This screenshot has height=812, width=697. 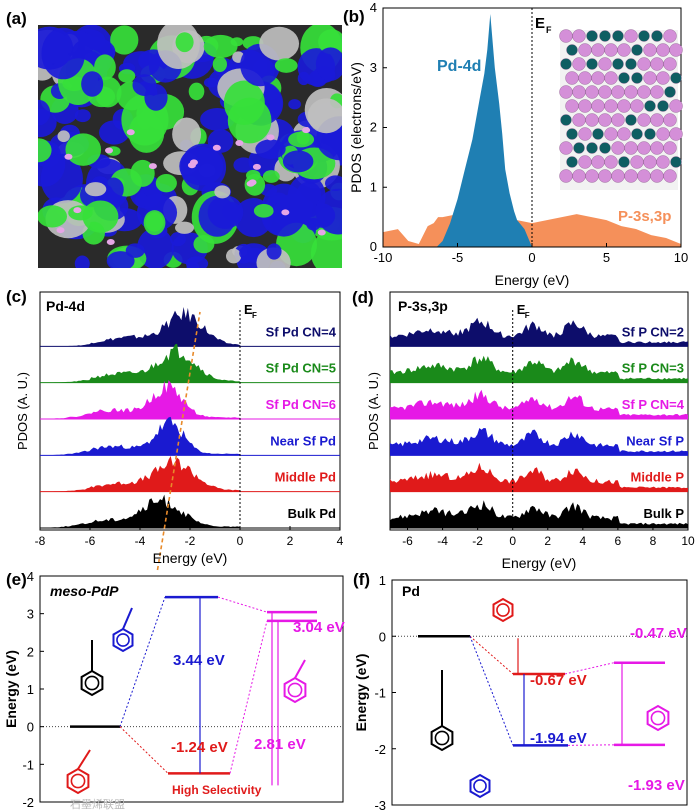 I want to click on y-tick-label: -1, so click(x=28, y=764).